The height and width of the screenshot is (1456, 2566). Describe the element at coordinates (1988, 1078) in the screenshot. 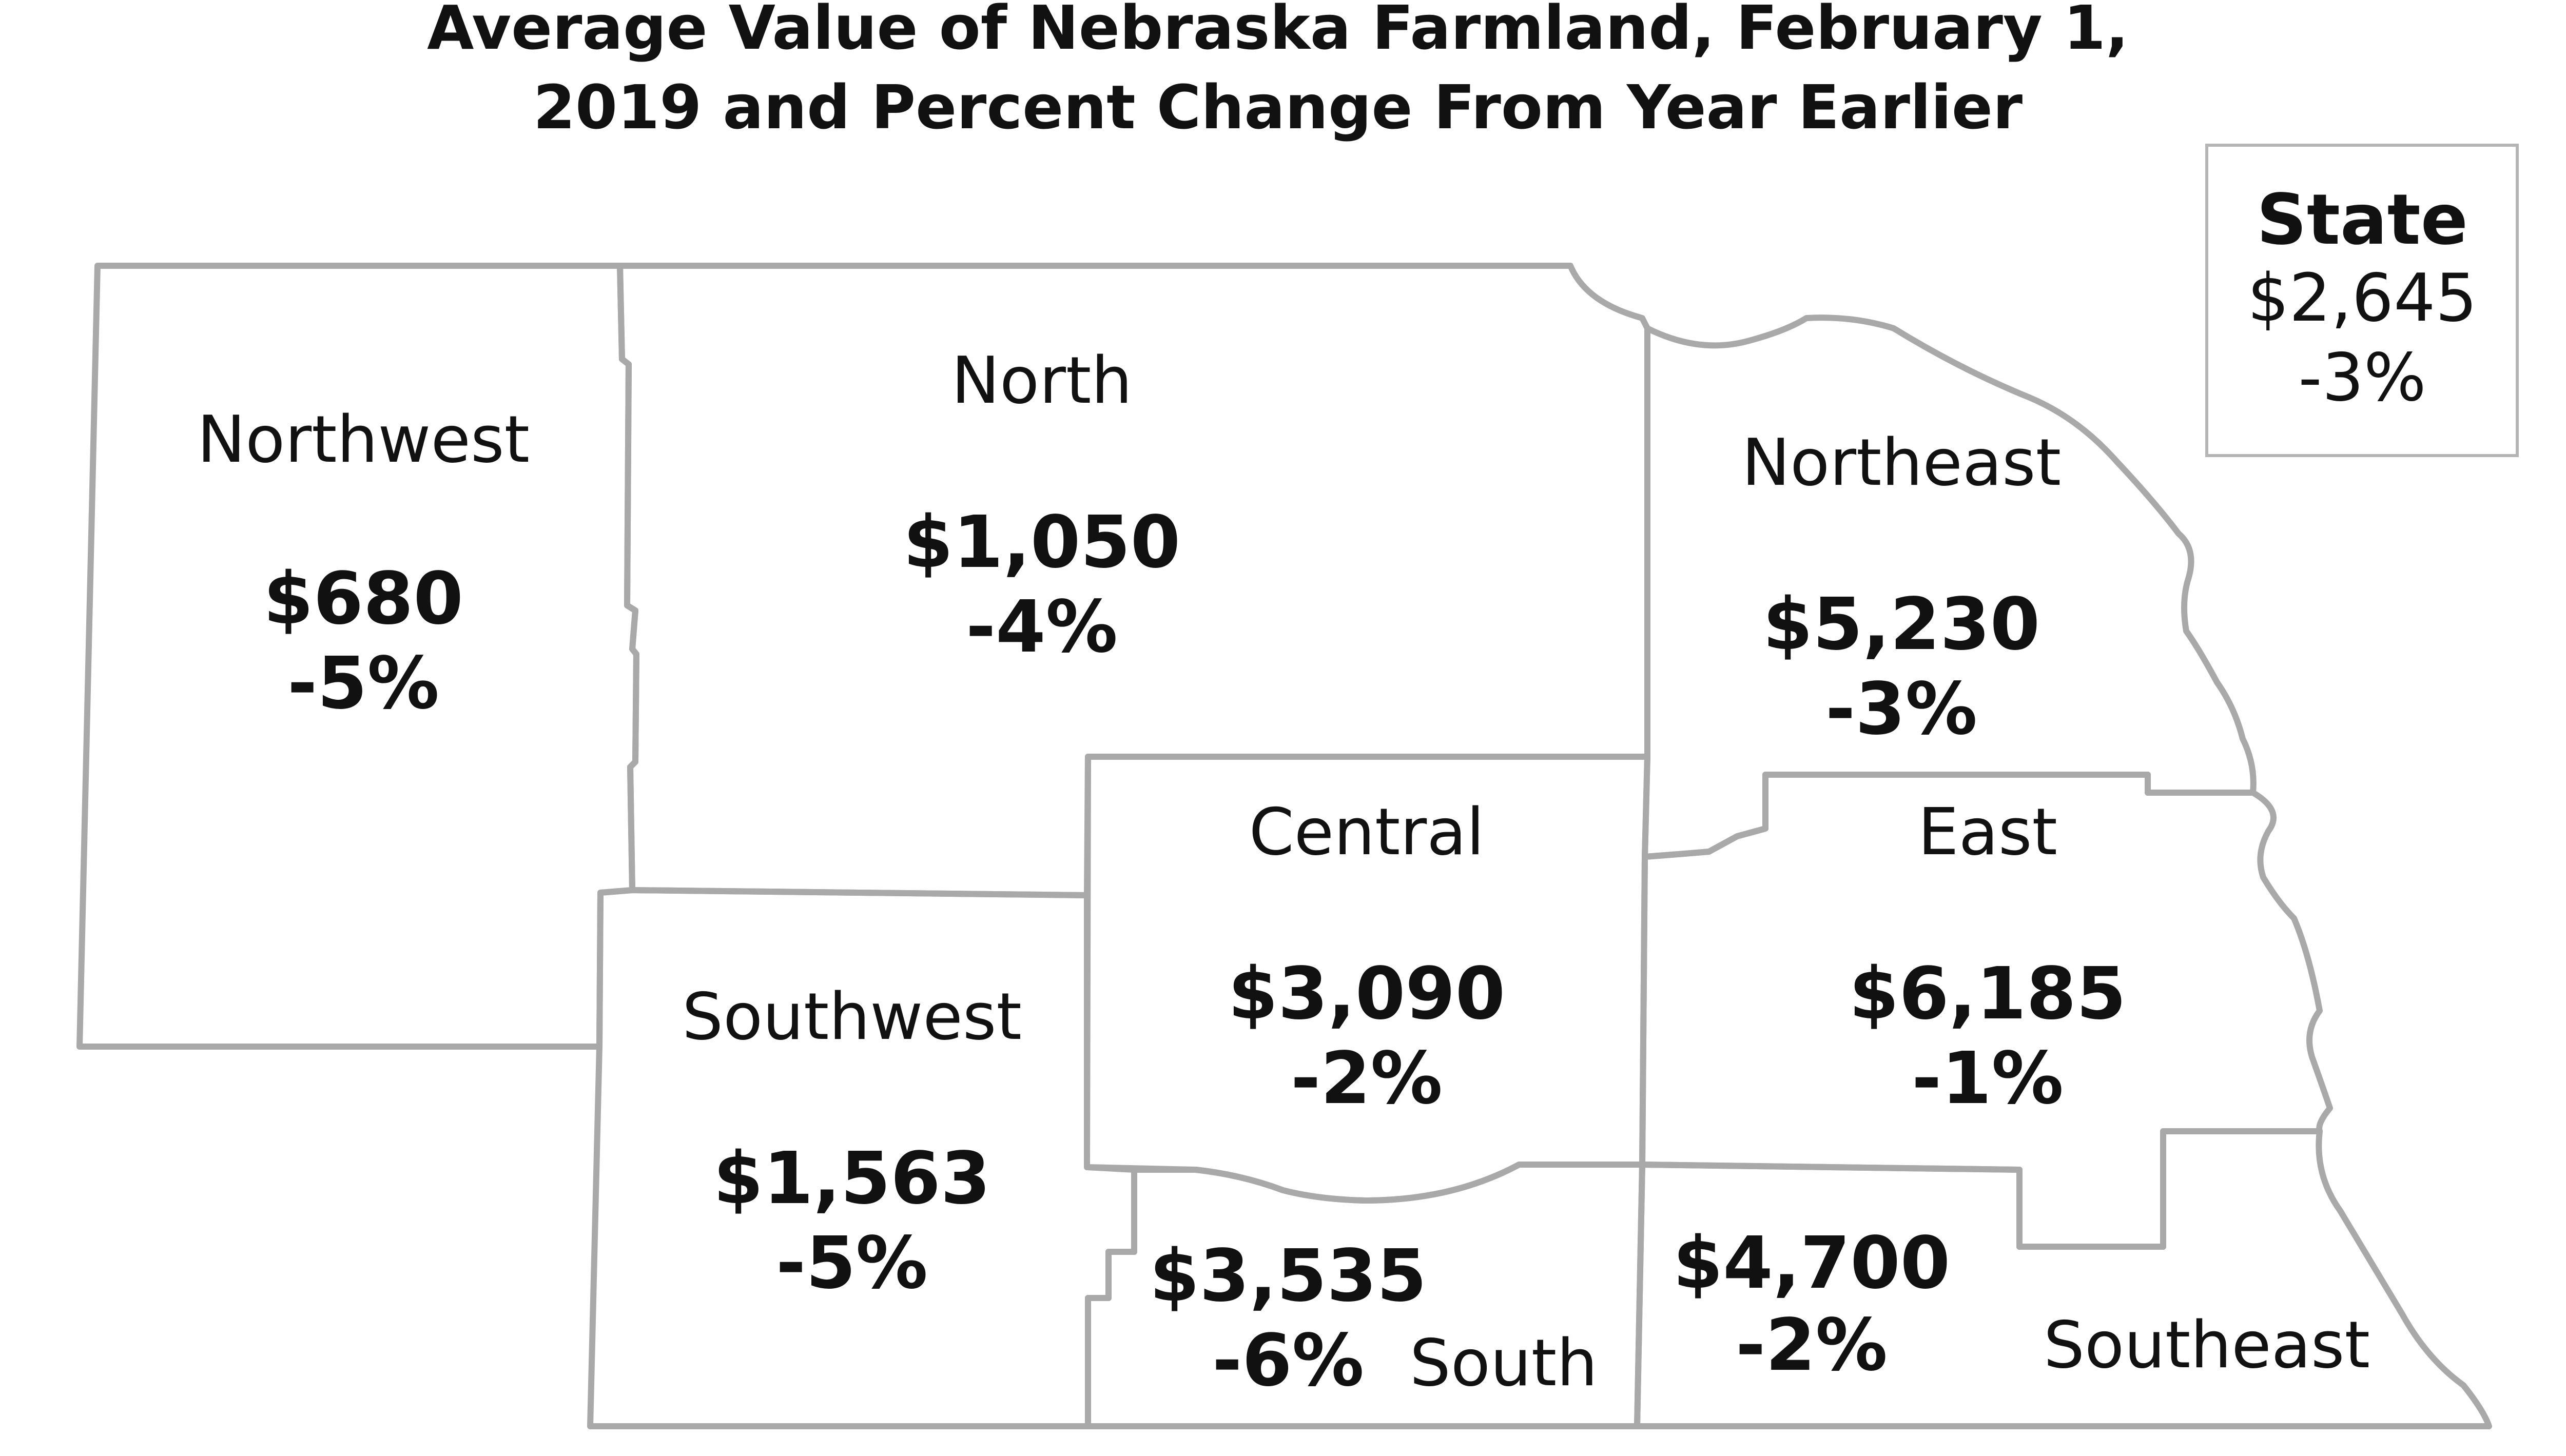

I see `region-change-east: -1%` at that location.